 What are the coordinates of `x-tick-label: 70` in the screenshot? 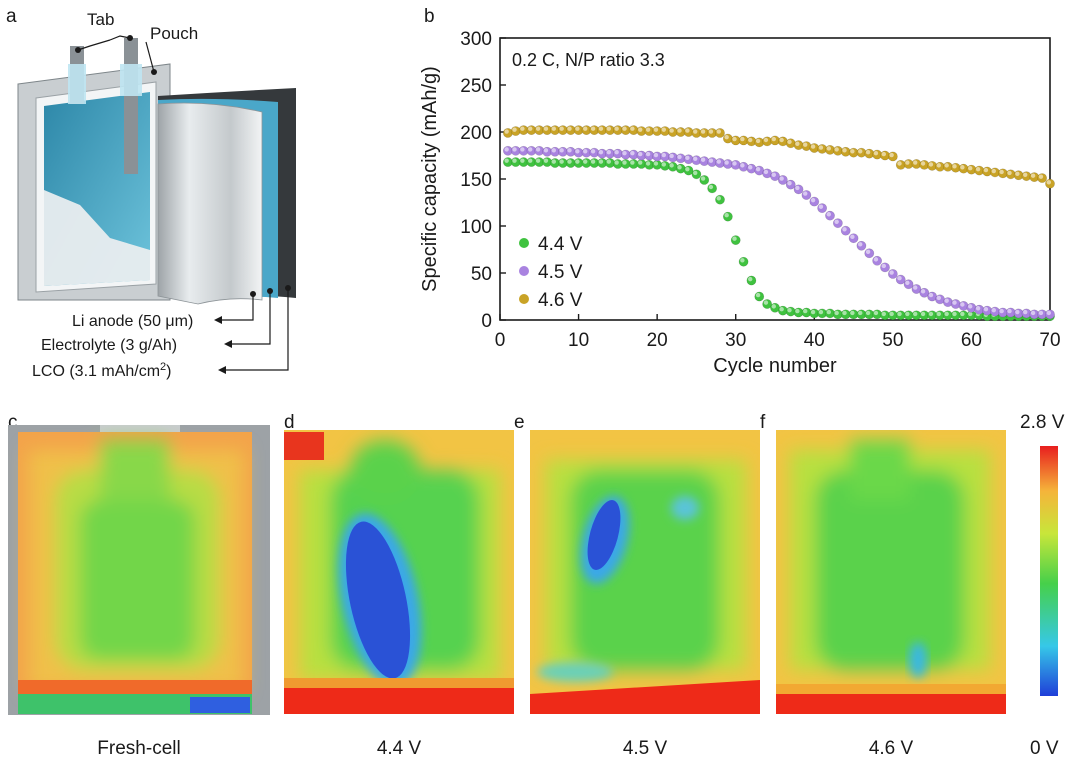 It's located at (1049, 340).